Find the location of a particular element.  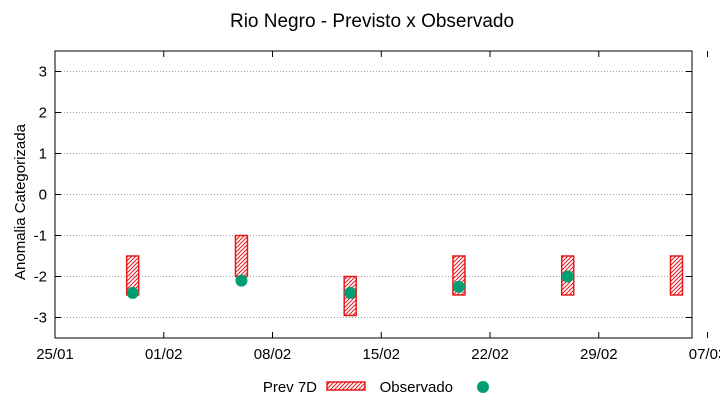

y-axis-label: Anomalia Categorizada is located at coordinates (20, 201).